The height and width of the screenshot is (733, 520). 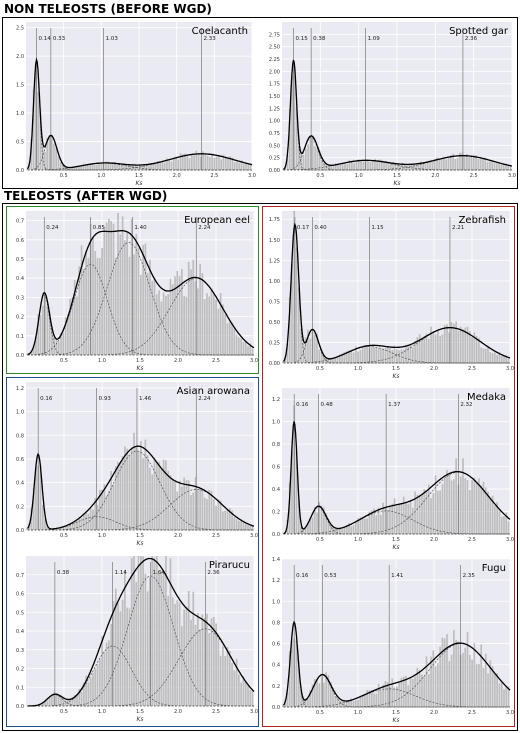 I want to click on y-tick-label: 1.00, so click(x=274, y=122).